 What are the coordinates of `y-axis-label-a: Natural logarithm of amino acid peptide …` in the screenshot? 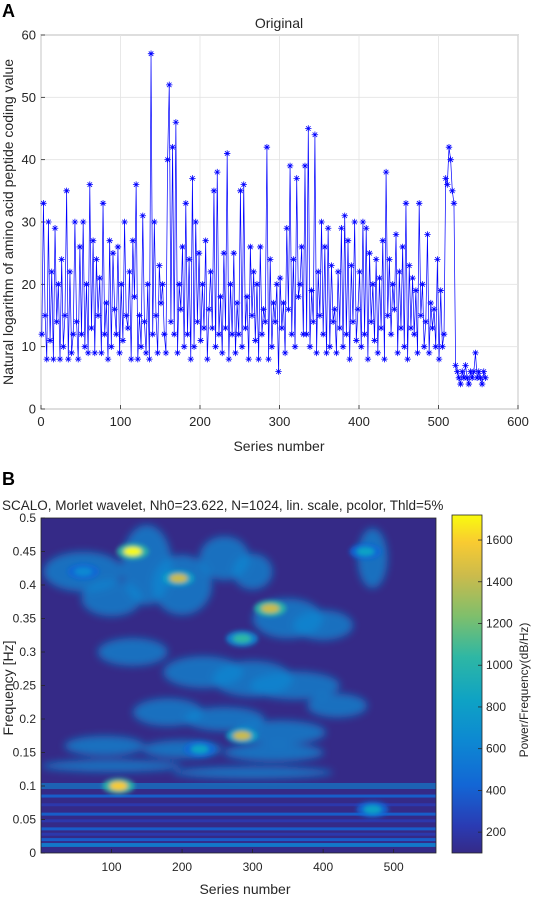 It's located at (8, 222).